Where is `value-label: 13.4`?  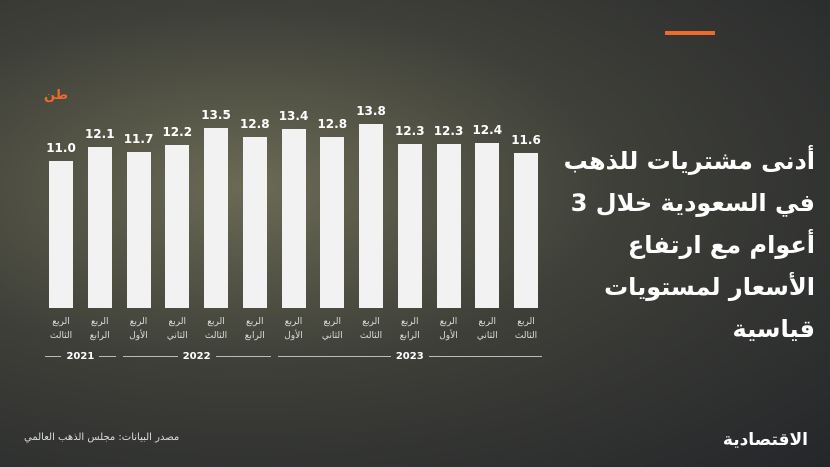 value-label: 13.4 is located at coordinates (293, 116).